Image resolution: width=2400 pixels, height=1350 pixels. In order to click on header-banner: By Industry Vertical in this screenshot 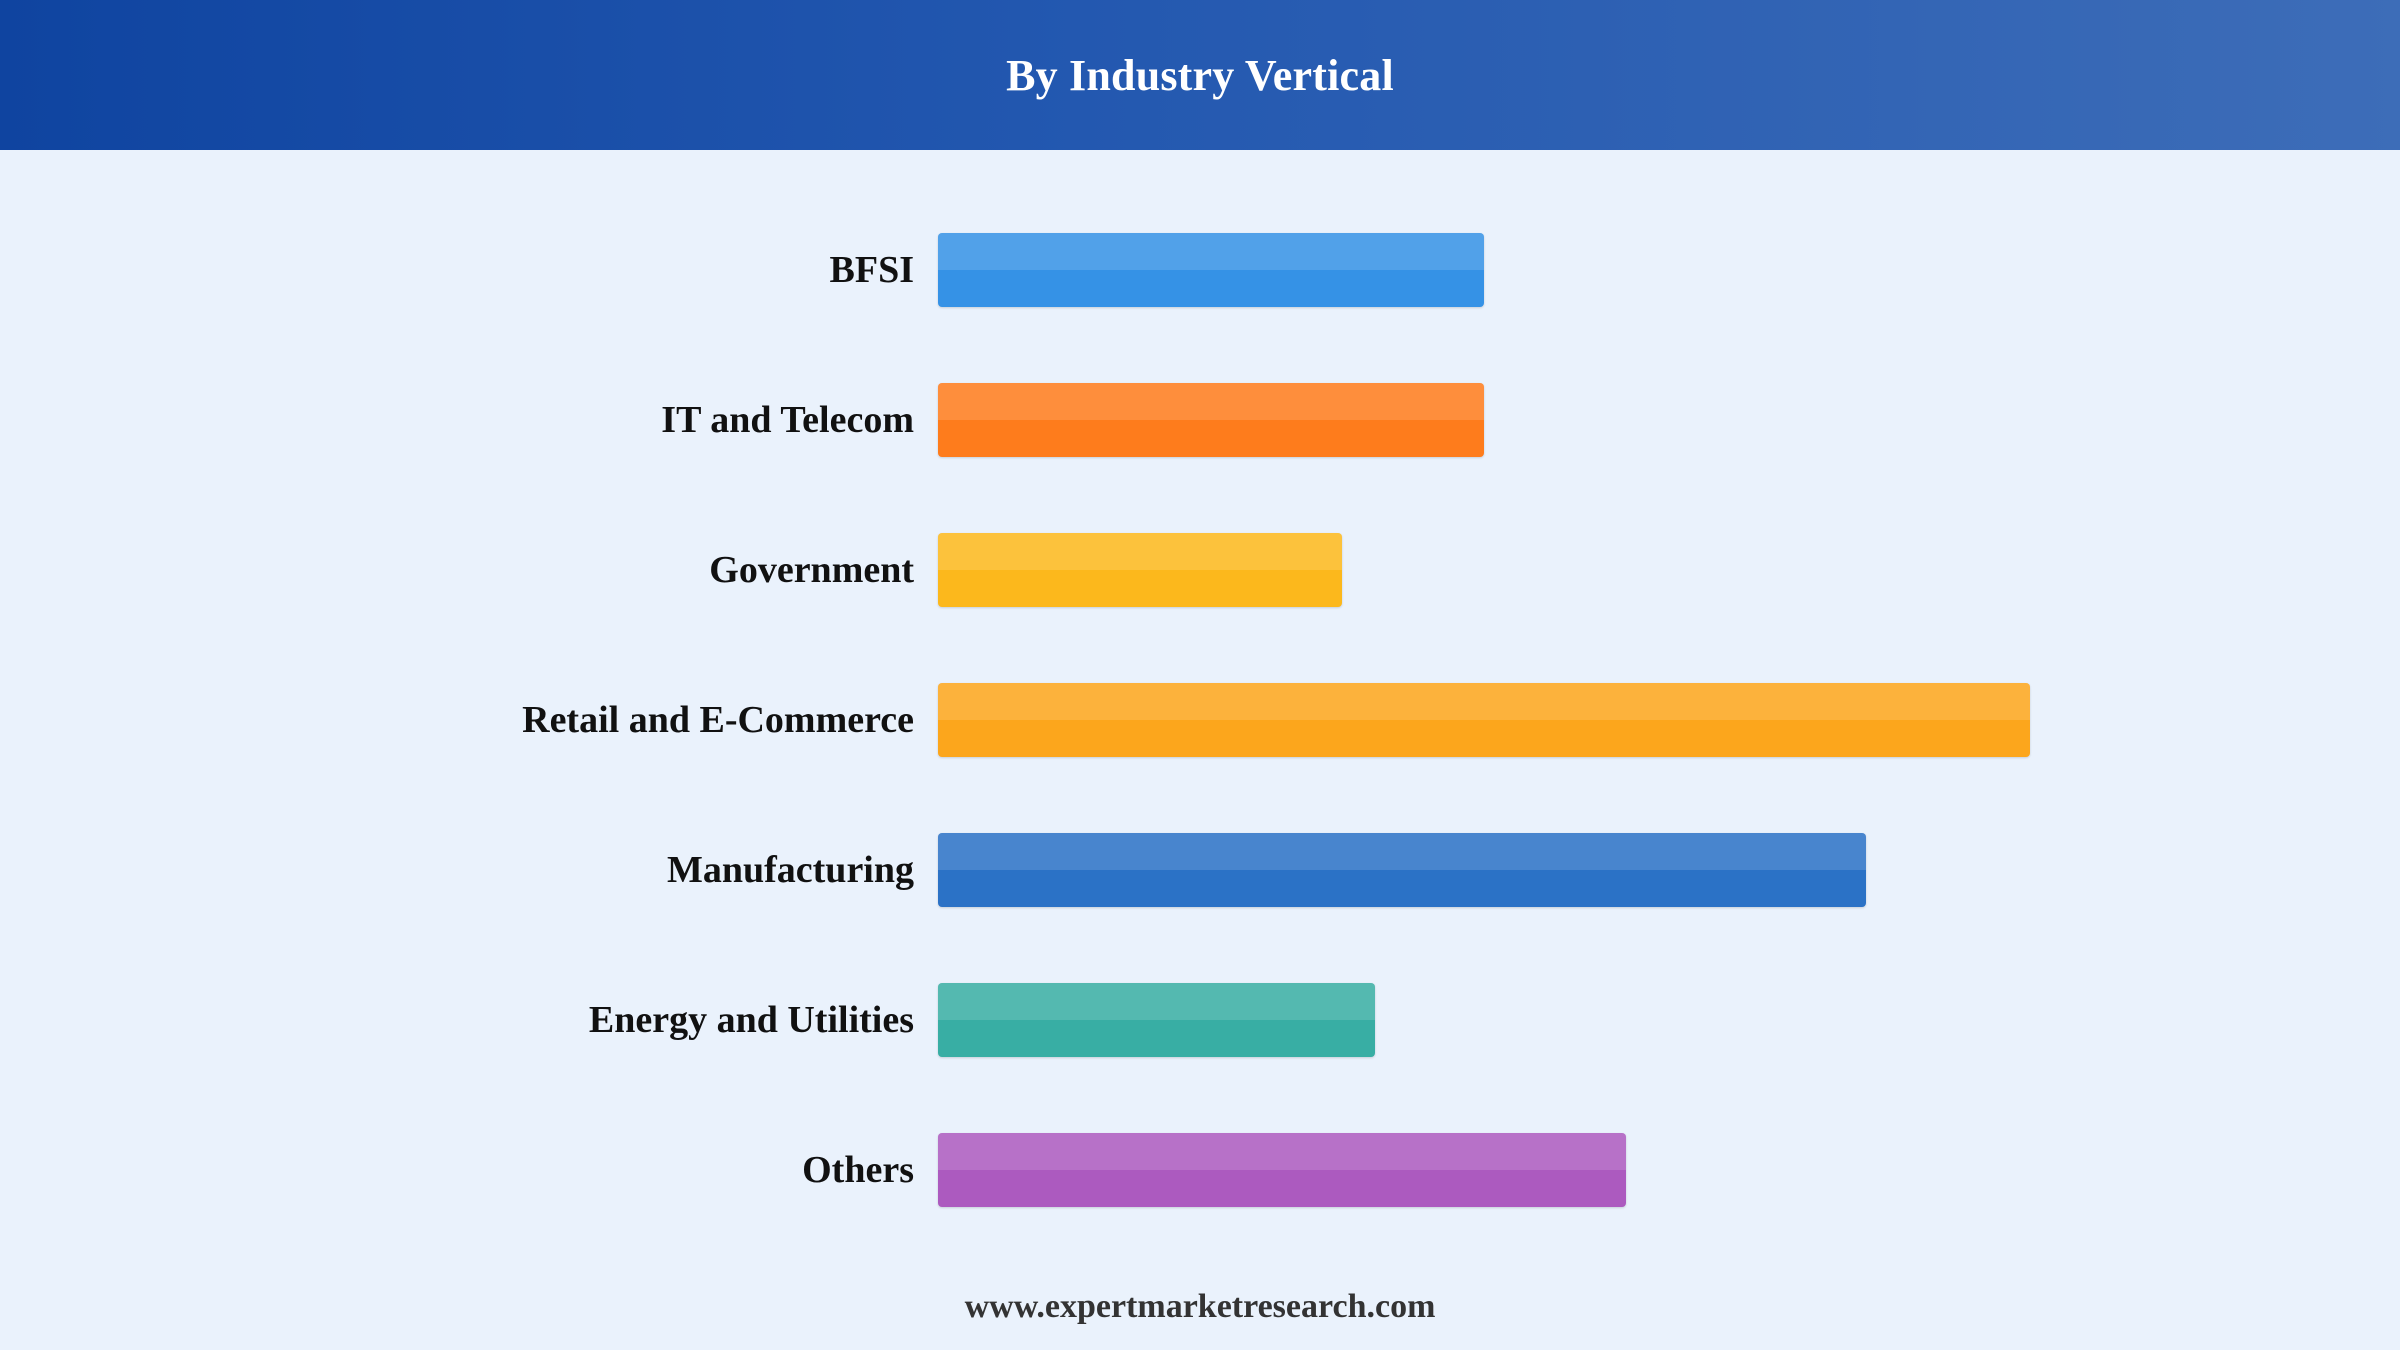, I will do `click(1200, 75)`.